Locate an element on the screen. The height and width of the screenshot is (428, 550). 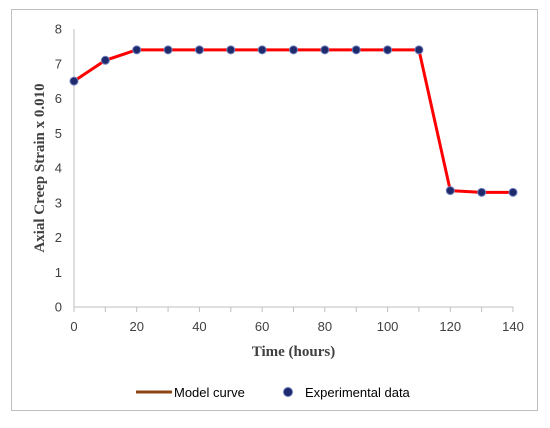
x-tick-label: 80 is located at coordinates (325, 326).